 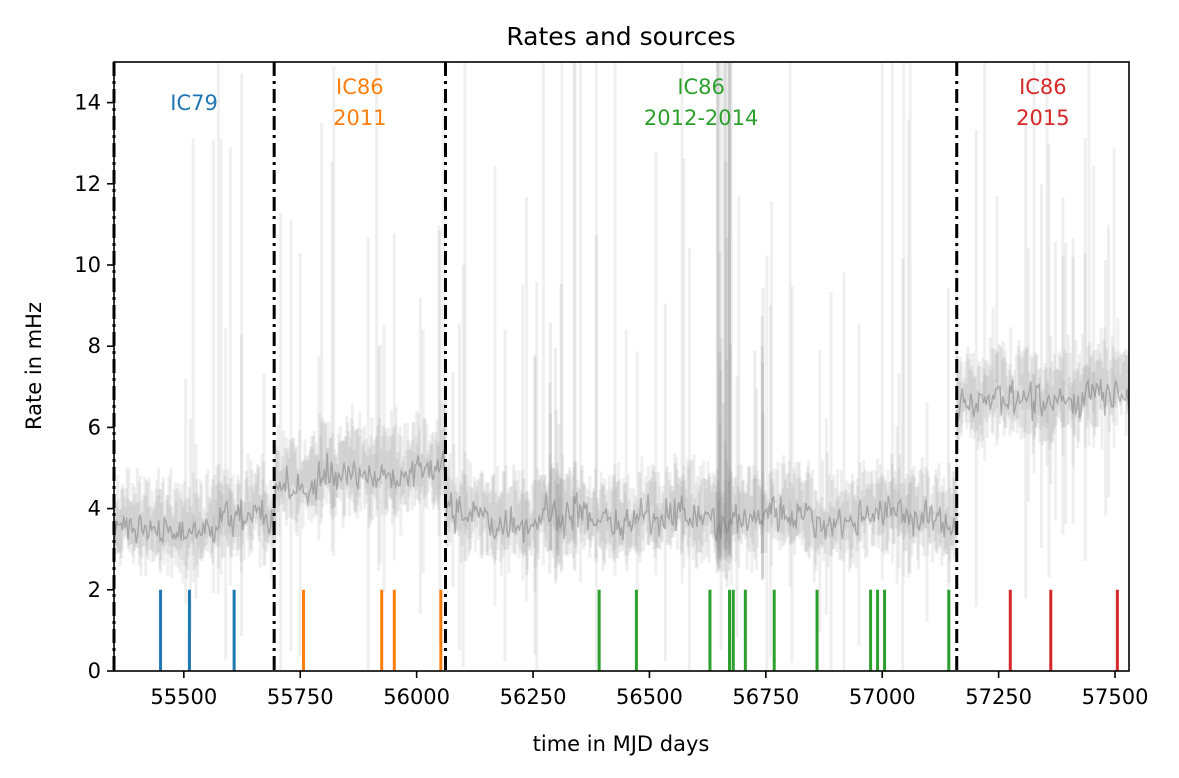 I want to click on x-tick-label: 57000, so click(x=882, y=697).